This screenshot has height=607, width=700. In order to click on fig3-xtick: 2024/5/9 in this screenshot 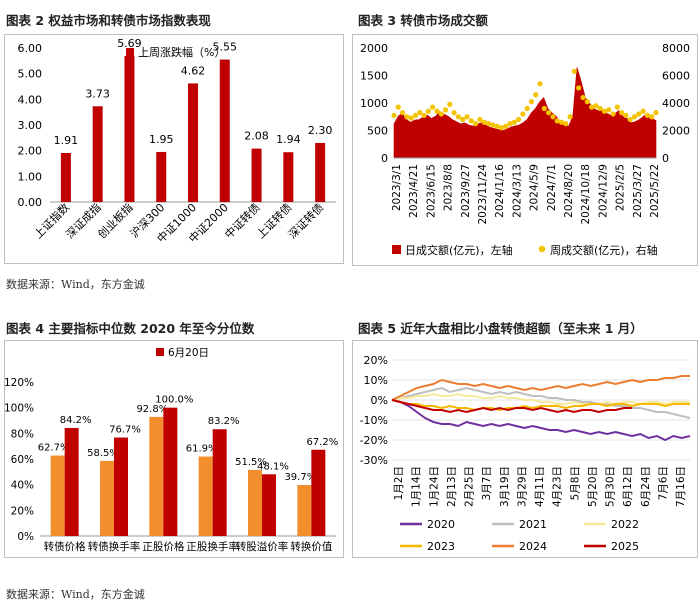, I will do `click(535, 187)`.